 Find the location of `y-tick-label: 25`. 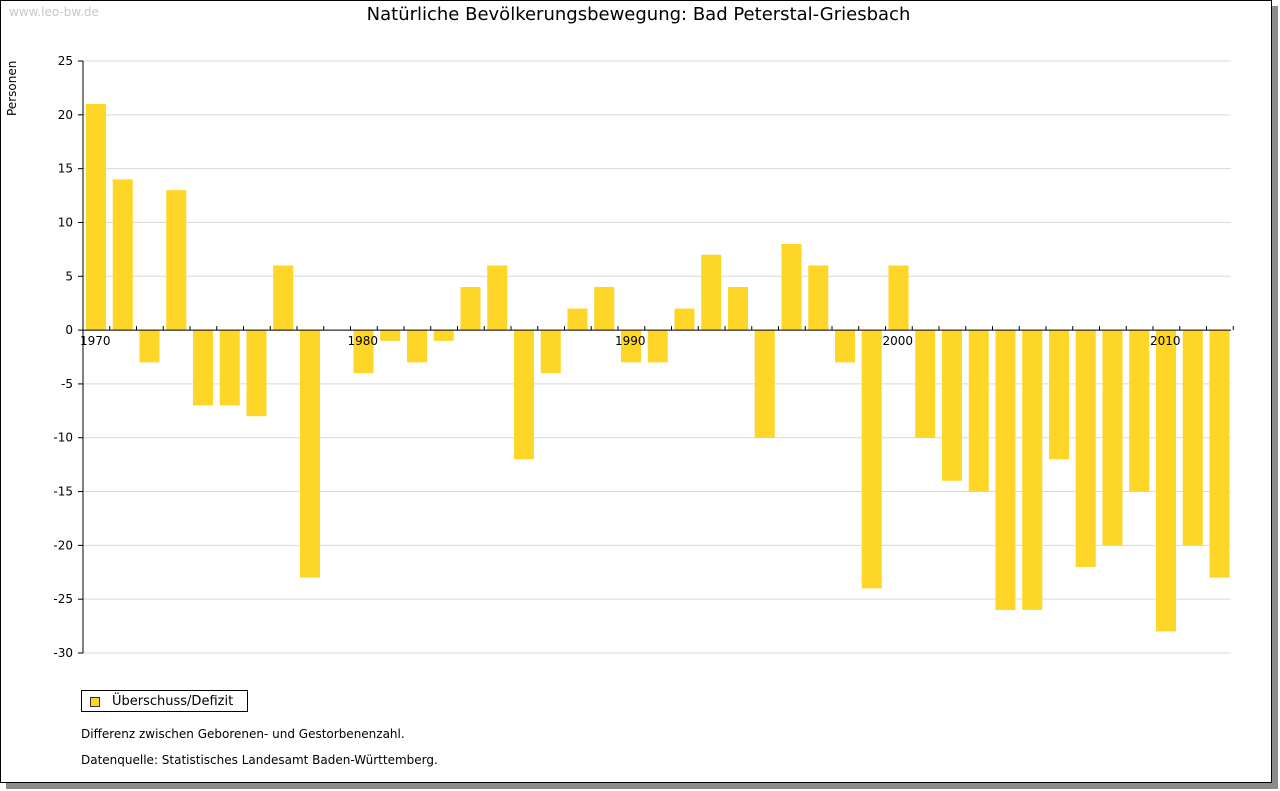

y-tick-label: 25 is located at coordinates (65, 61).